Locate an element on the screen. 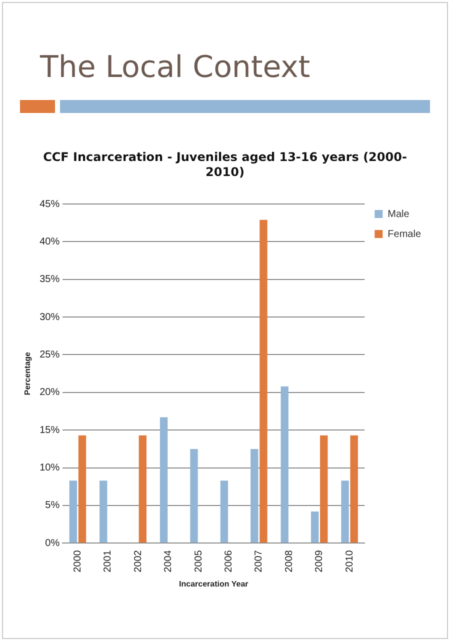 The image size is (450, 641). chart-title: CCF Incarceration - Juveniles aged 13-16 years (2000-2010) is located at coordinates (225, 165).